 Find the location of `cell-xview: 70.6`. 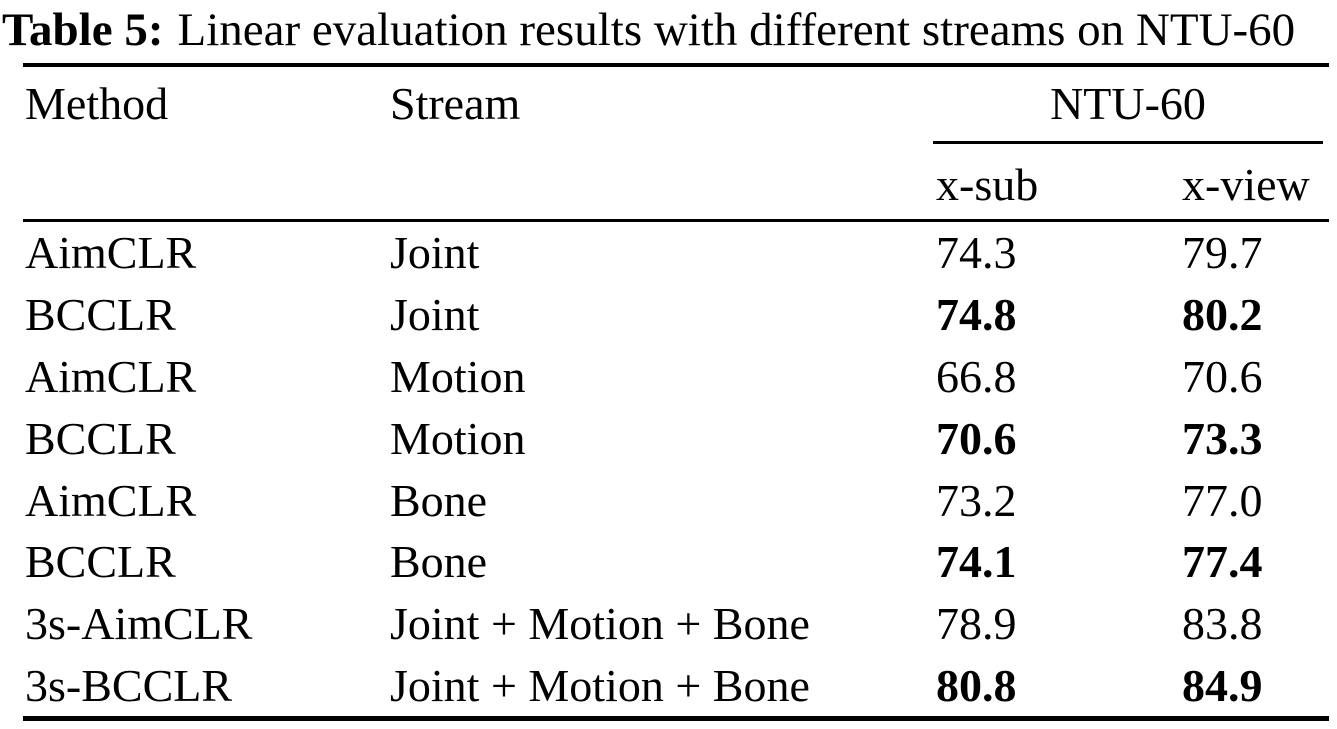

cell-xview: 70.6 is located at coordinates (1222, 376).